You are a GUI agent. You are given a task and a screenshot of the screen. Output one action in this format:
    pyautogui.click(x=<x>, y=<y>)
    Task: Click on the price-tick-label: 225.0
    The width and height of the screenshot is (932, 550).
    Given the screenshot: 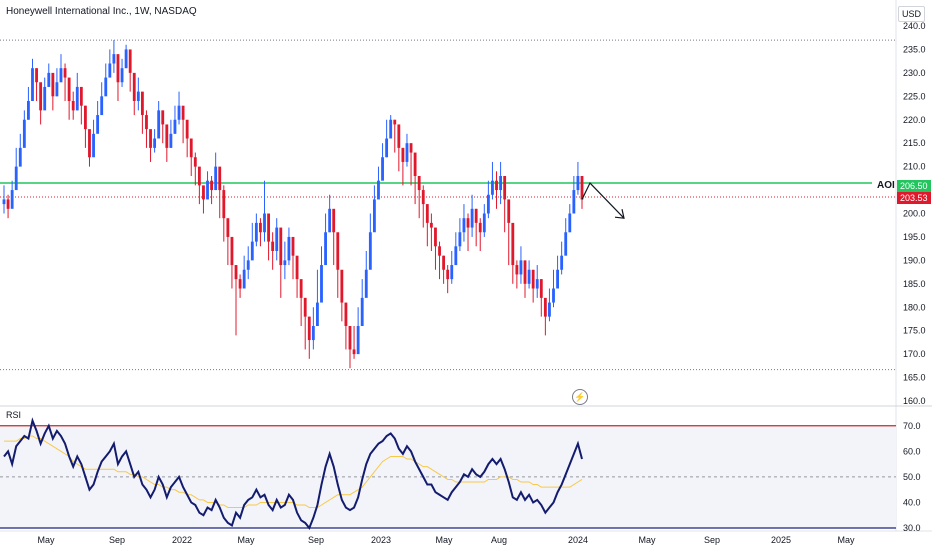 What is the action you would take?
    pyautogui.click(x=914, y=96)
    